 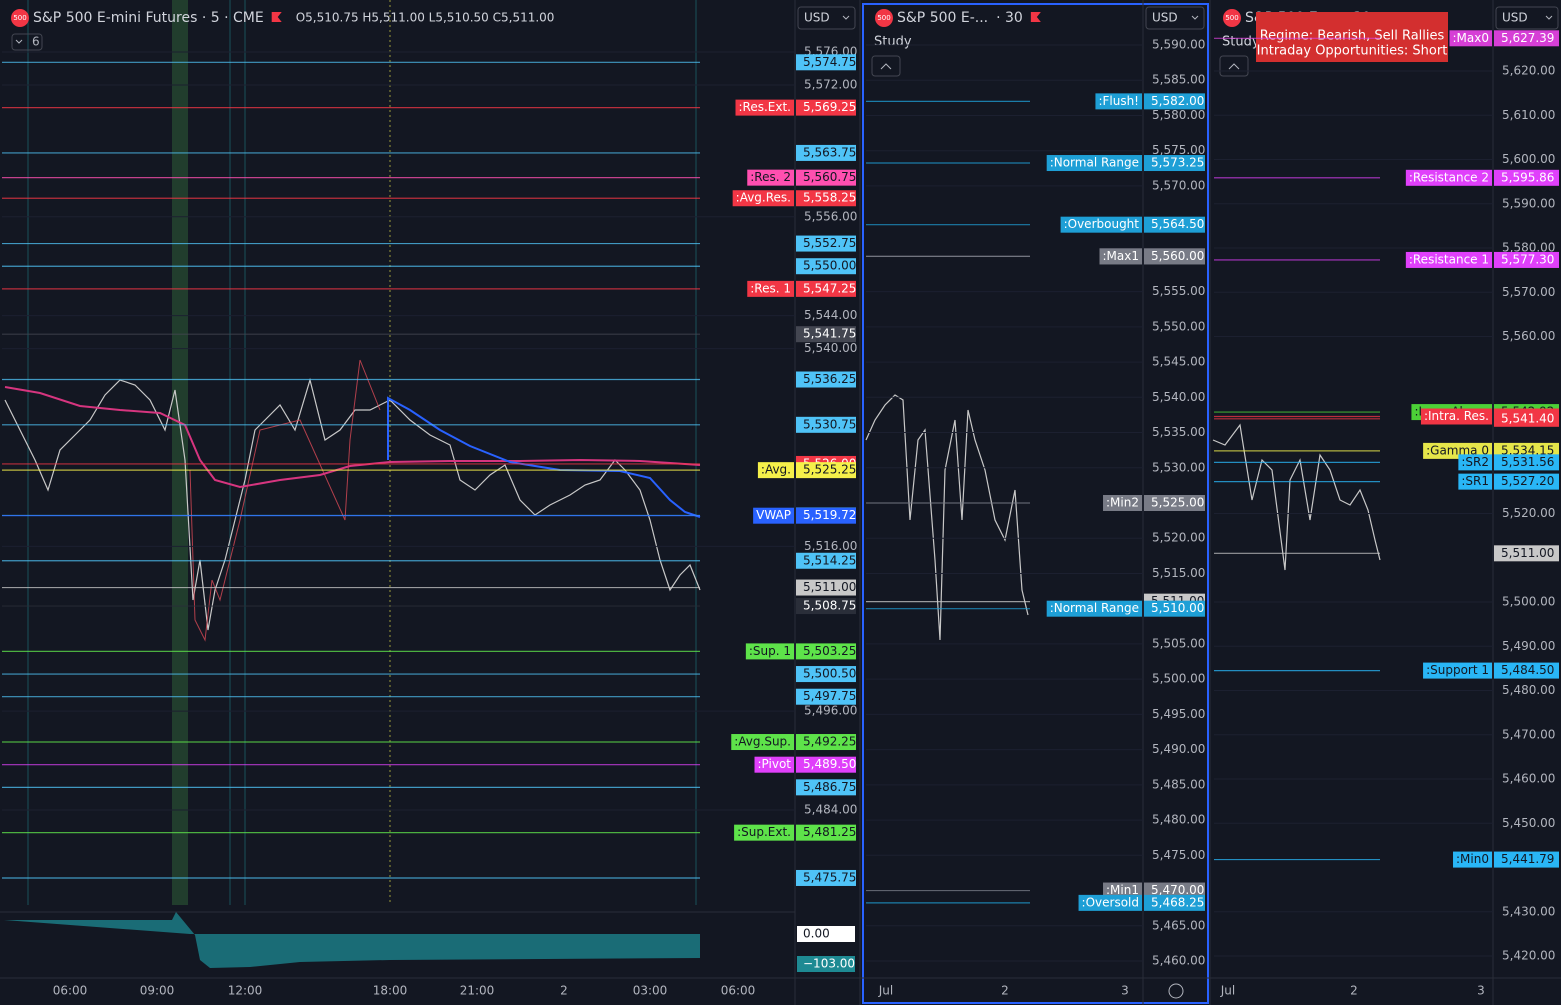 I want to click on price-tick-label: 5,520.00, so click(x=1528, y=513).